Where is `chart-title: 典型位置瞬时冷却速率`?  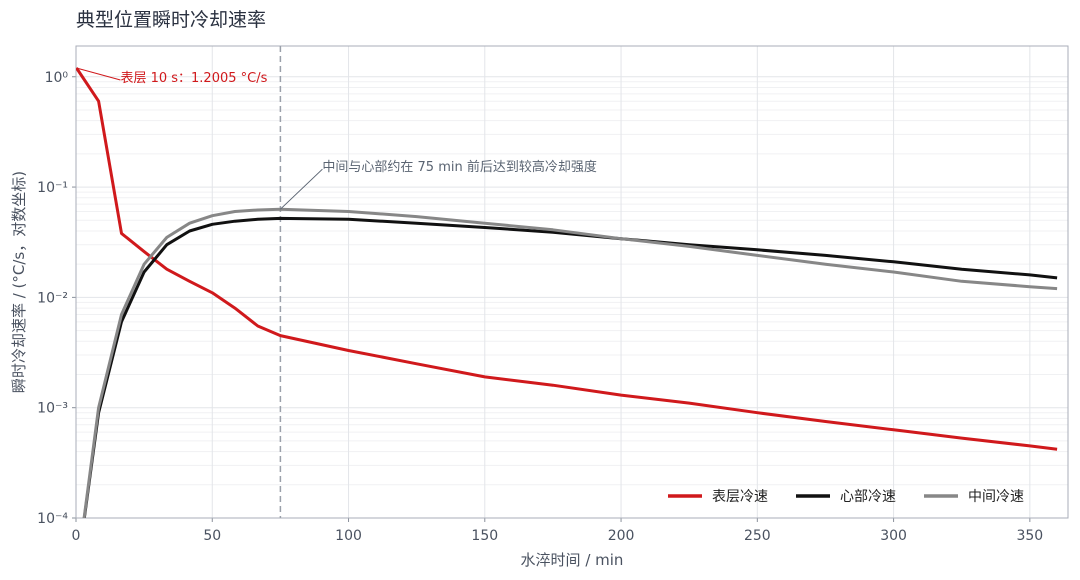
chart-title: 典型位置瞬时冷却速率 is located at coordinates (171, 20).